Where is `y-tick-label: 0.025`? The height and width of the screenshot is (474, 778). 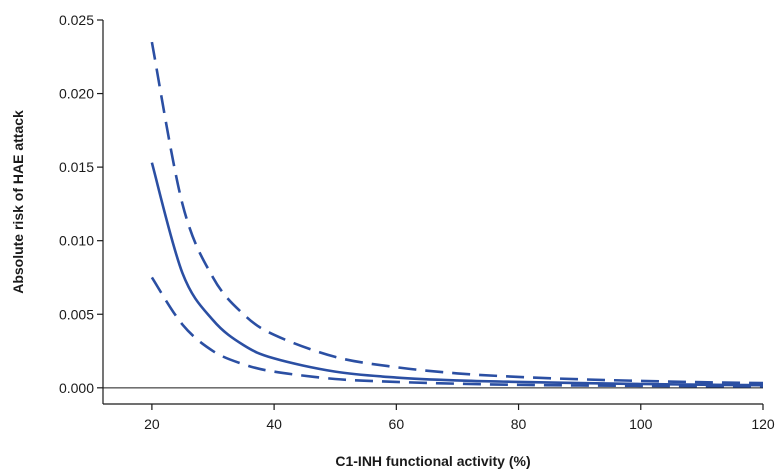 y-tick-label: 0.025 is located at coordinates (76, 20).